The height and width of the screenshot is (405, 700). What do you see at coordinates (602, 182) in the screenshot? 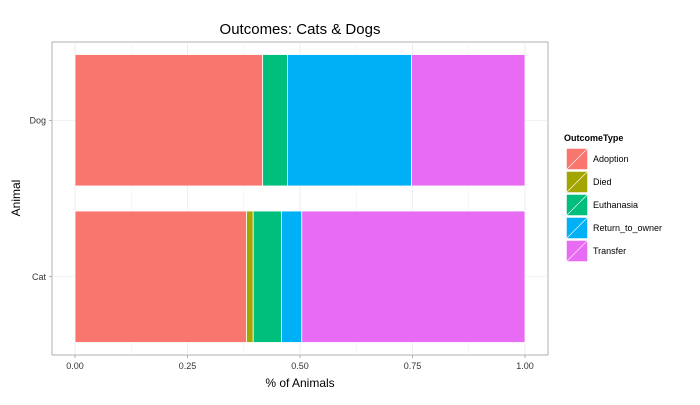
I see `legend-label-died: Died` at bounding box center [602, 182].